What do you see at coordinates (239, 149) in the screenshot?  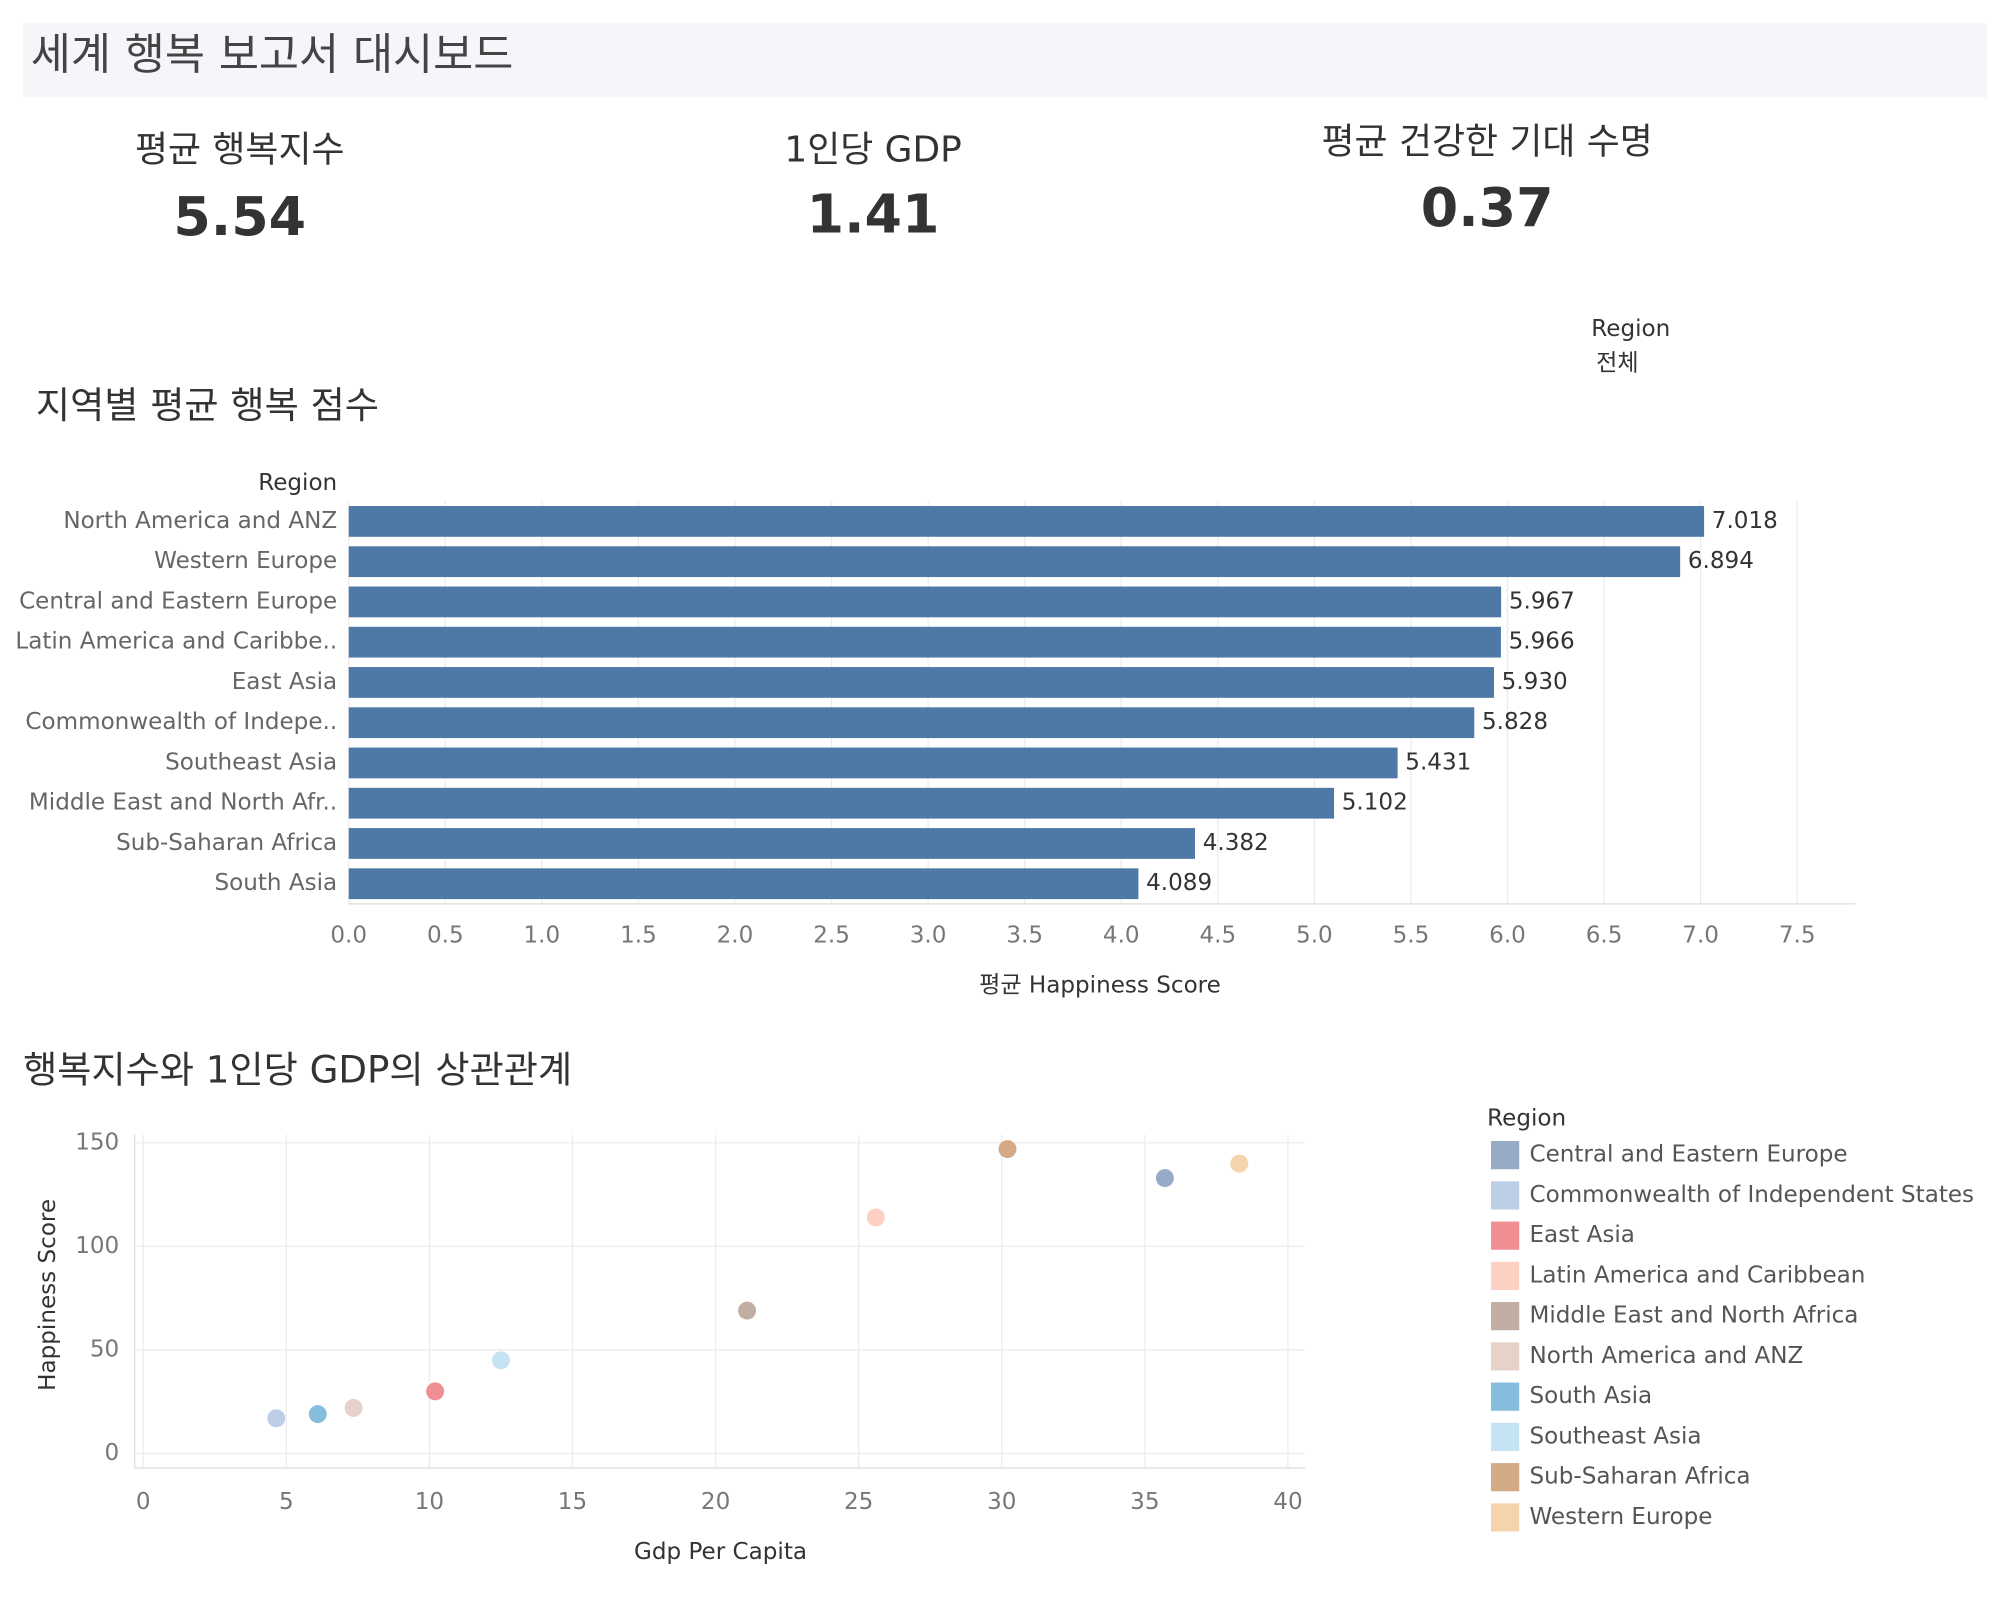 I see `kpi-label: 평균 행복지수` at bounding box center [239, 149].